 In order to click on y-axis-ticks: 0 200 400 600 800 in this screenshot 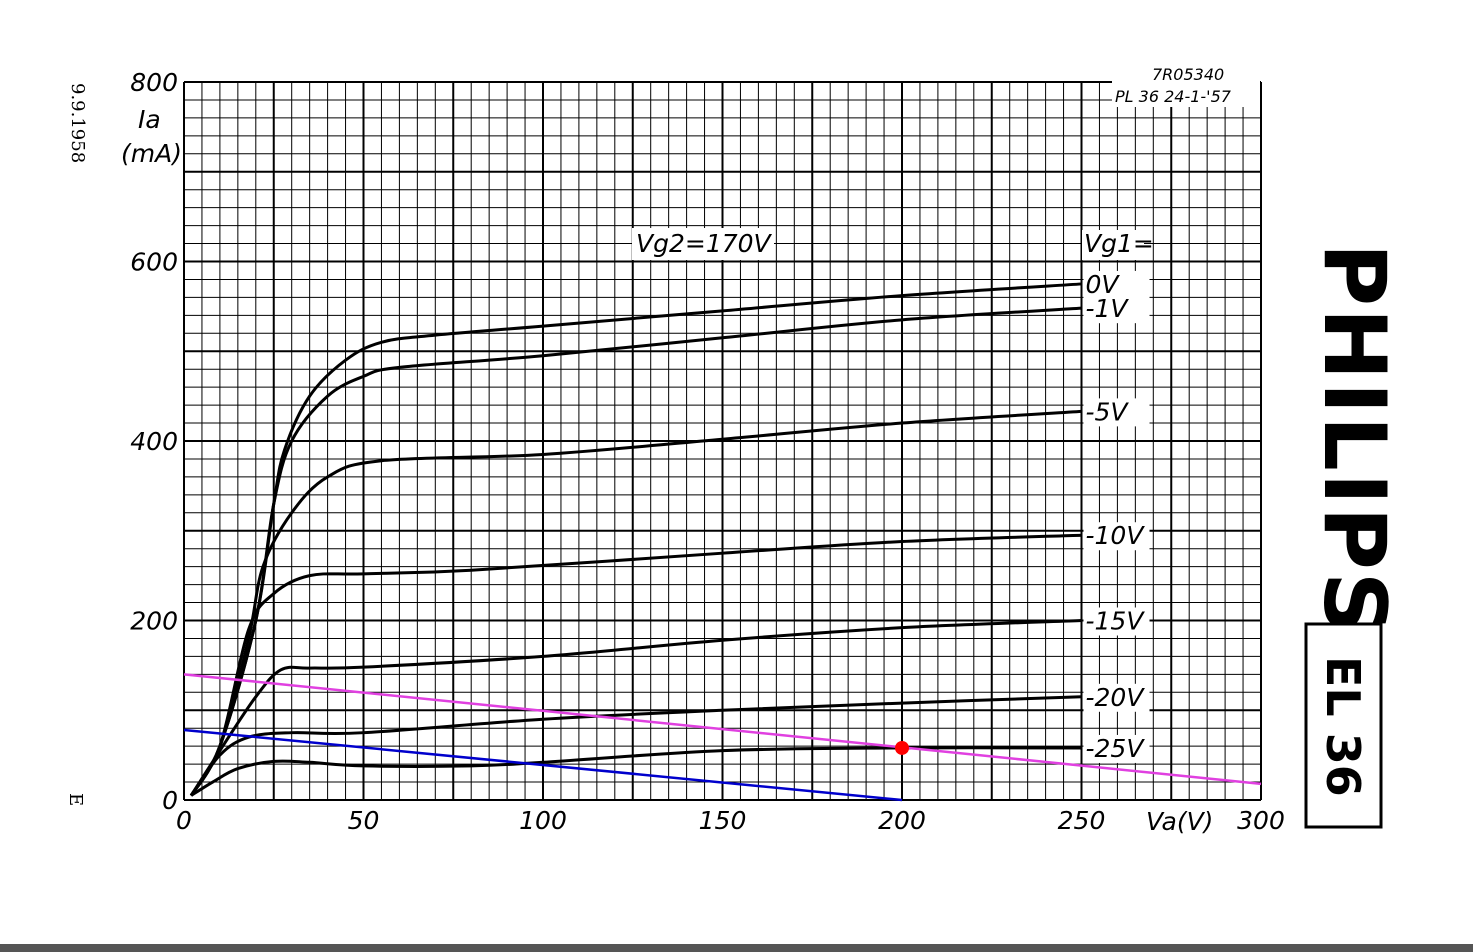, I will do `click(154, 441)`.